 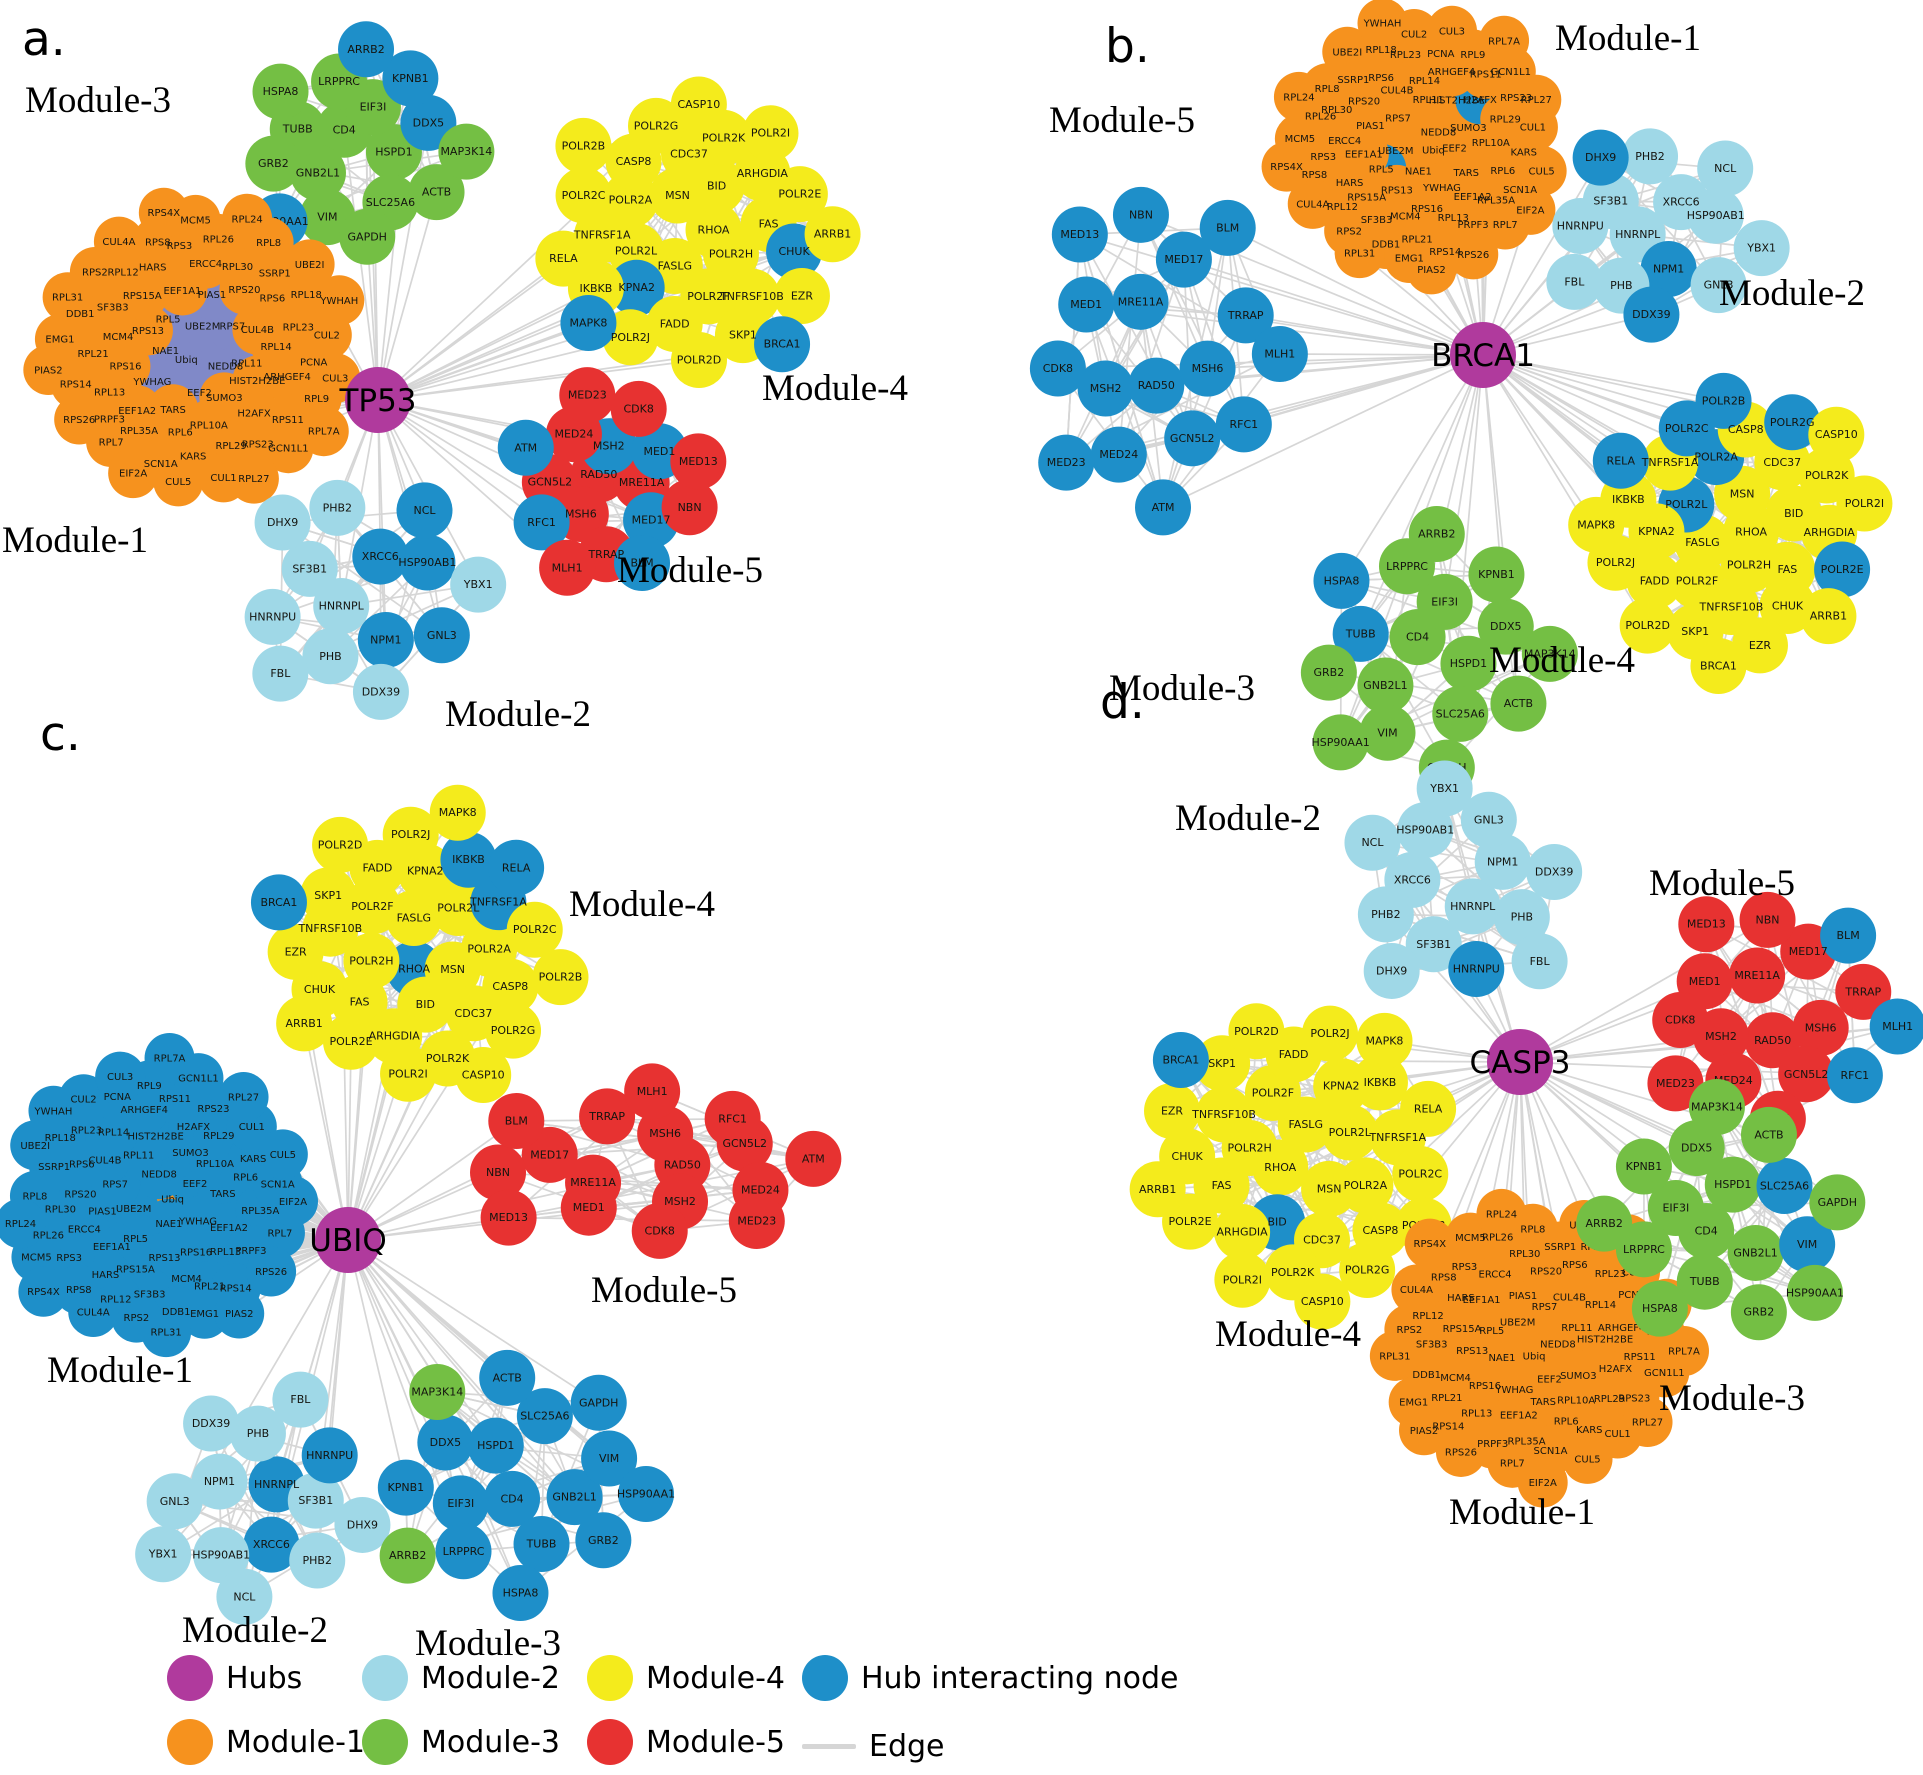 I want to click on node-TNFRSF10B, so click(x=1224, y=1114).